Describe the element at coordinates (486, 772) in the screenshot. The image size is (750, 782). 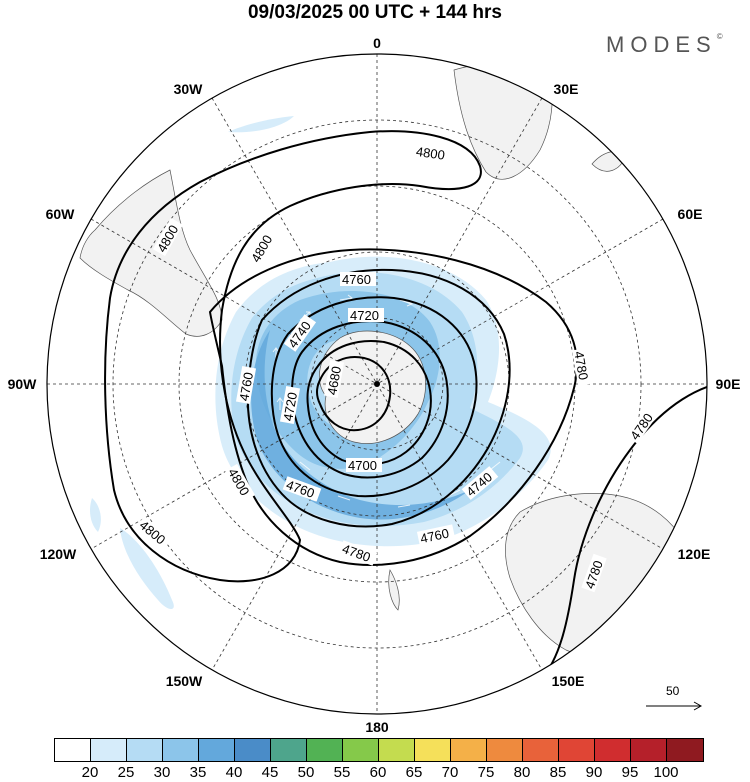
I see `colorbar-tick-label: 75` at that location.